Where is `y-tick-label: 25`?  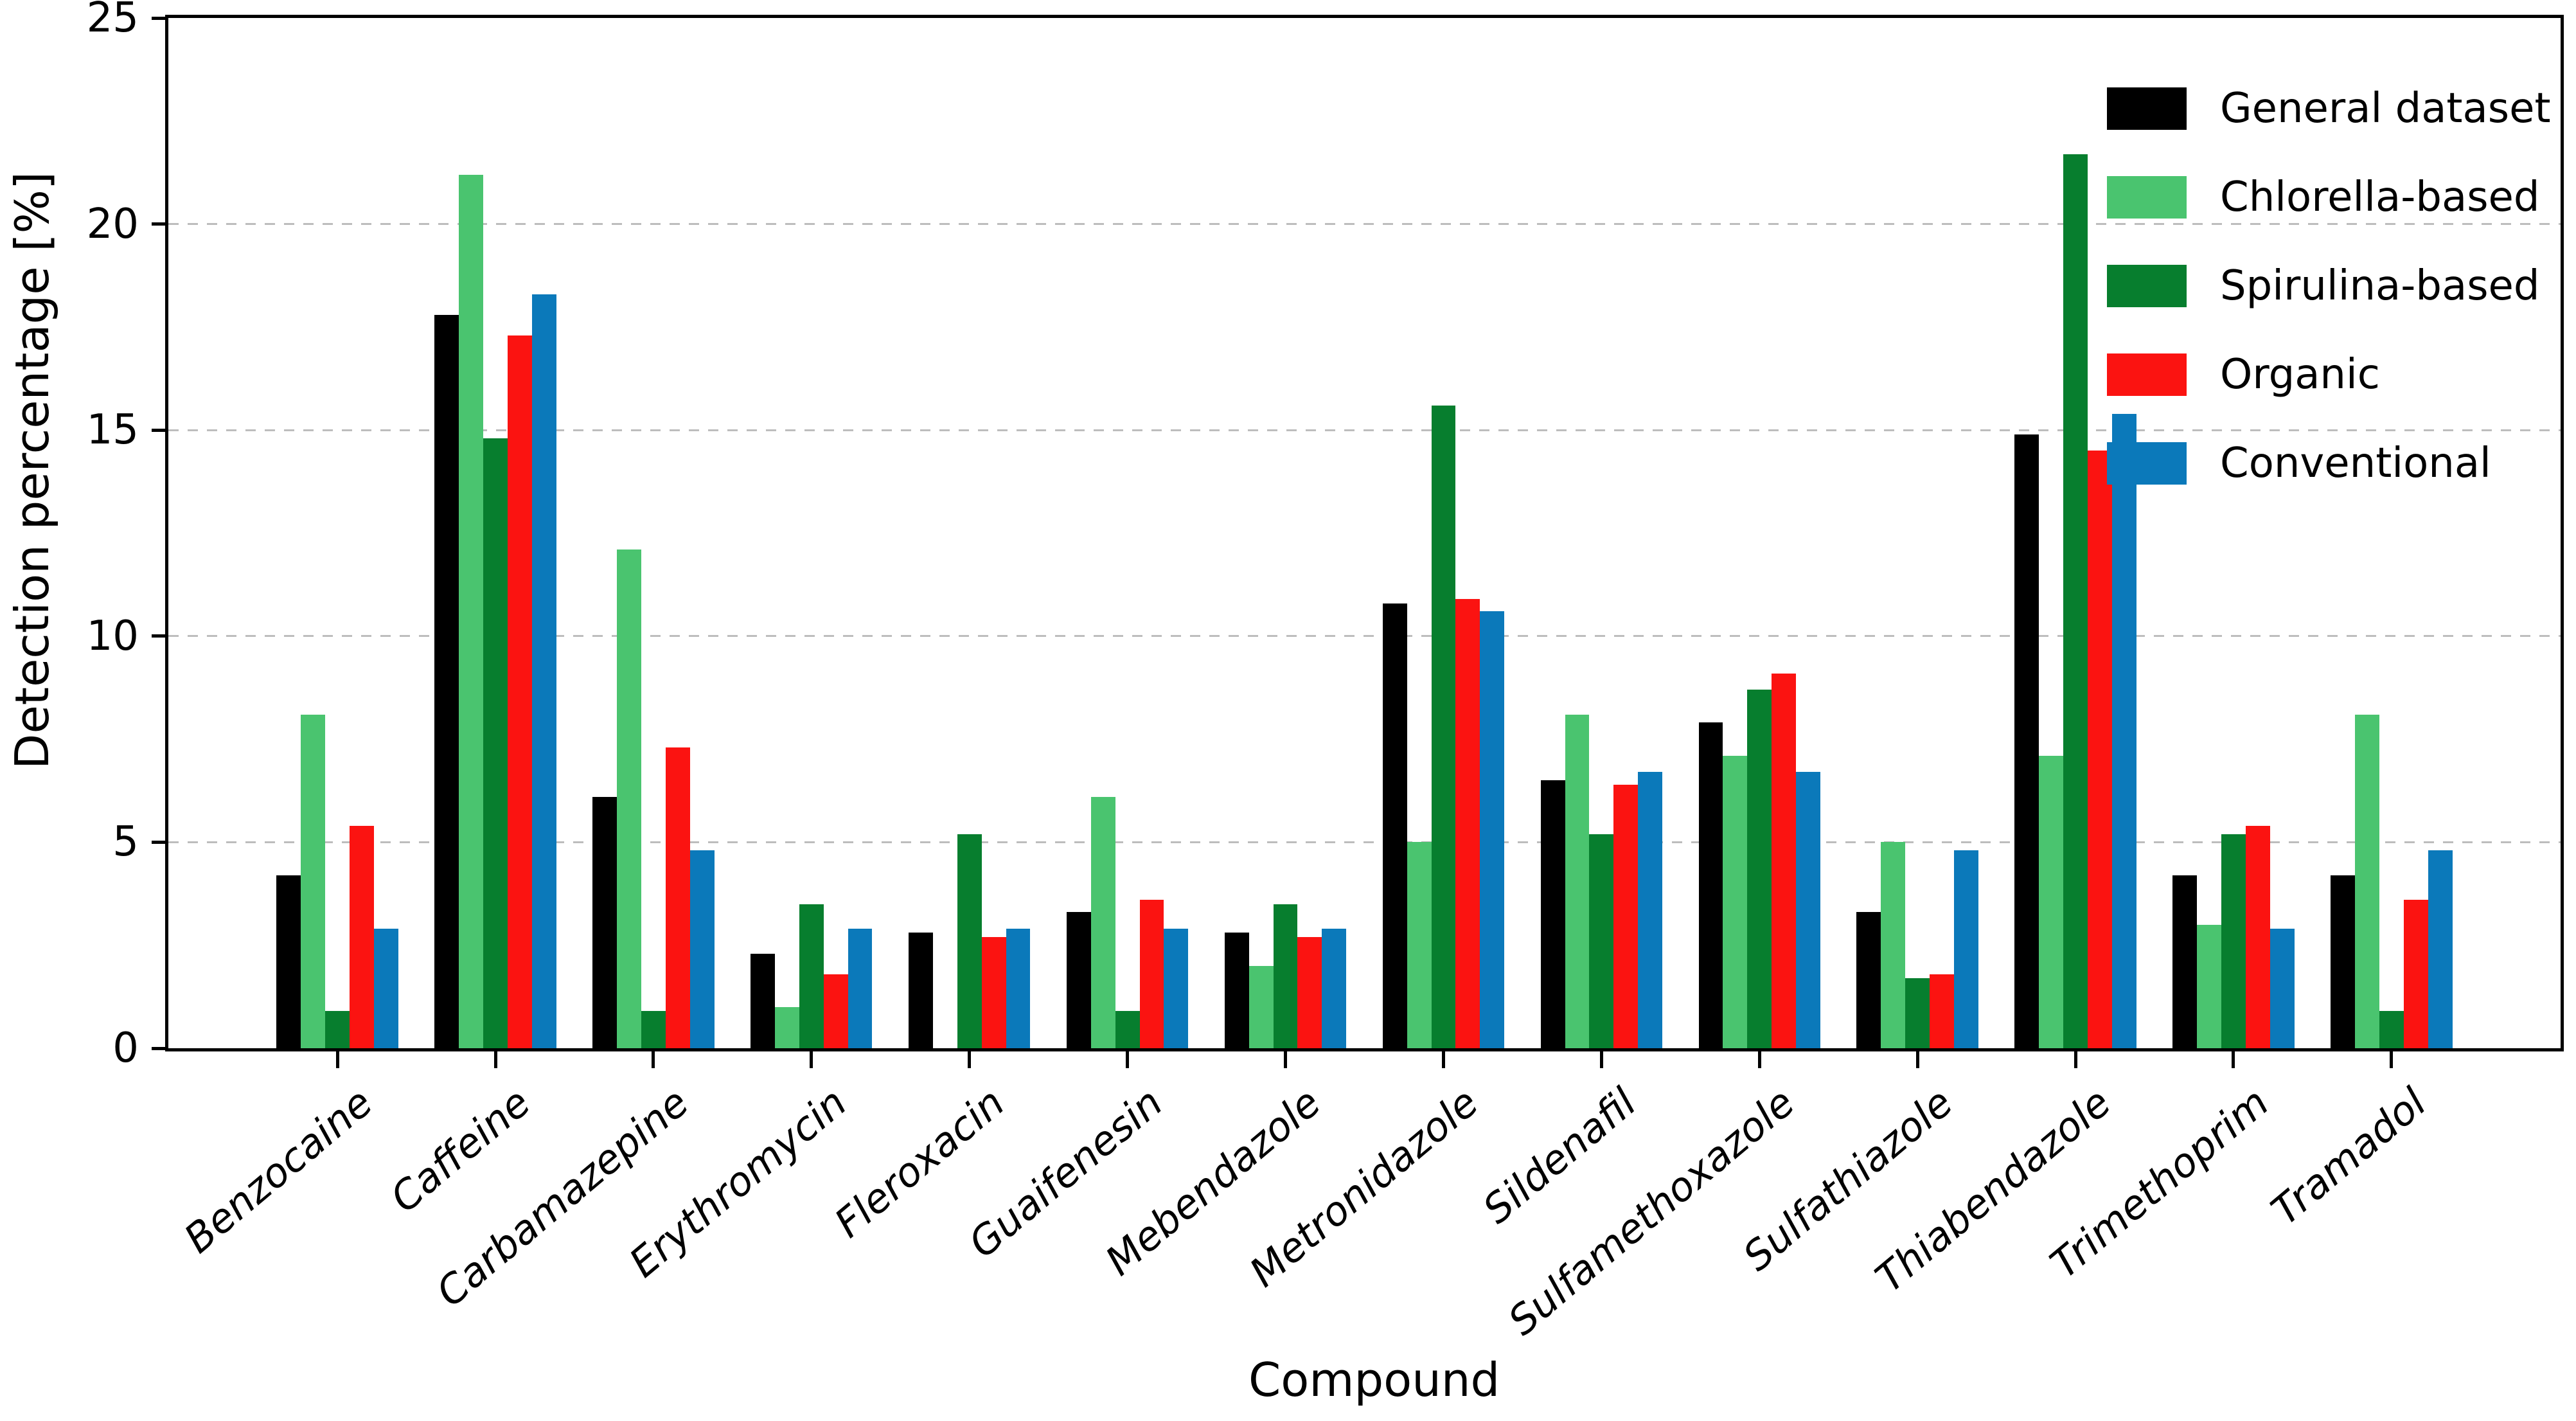
y-tick-label: 25 is located at coordinates (113, 21).